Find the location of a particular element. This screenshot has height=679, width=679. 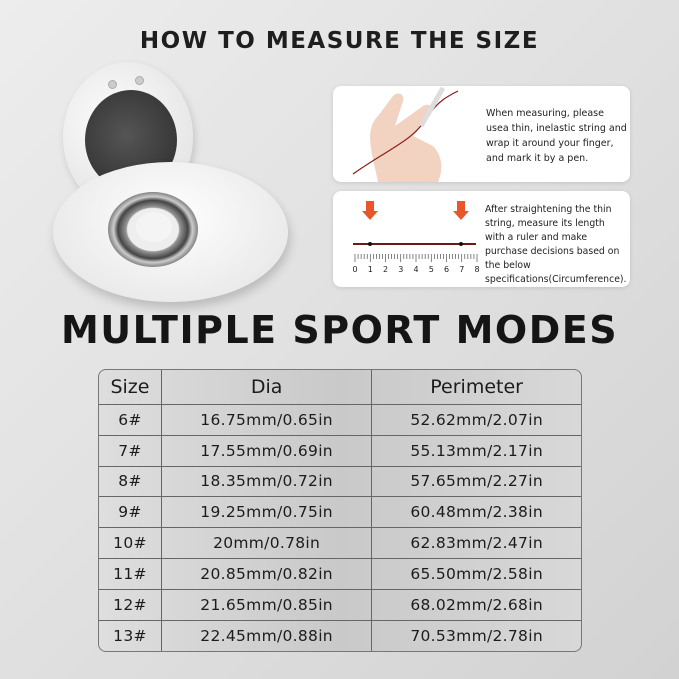

ruler-label: 4 is located at coordinates (415, 269).